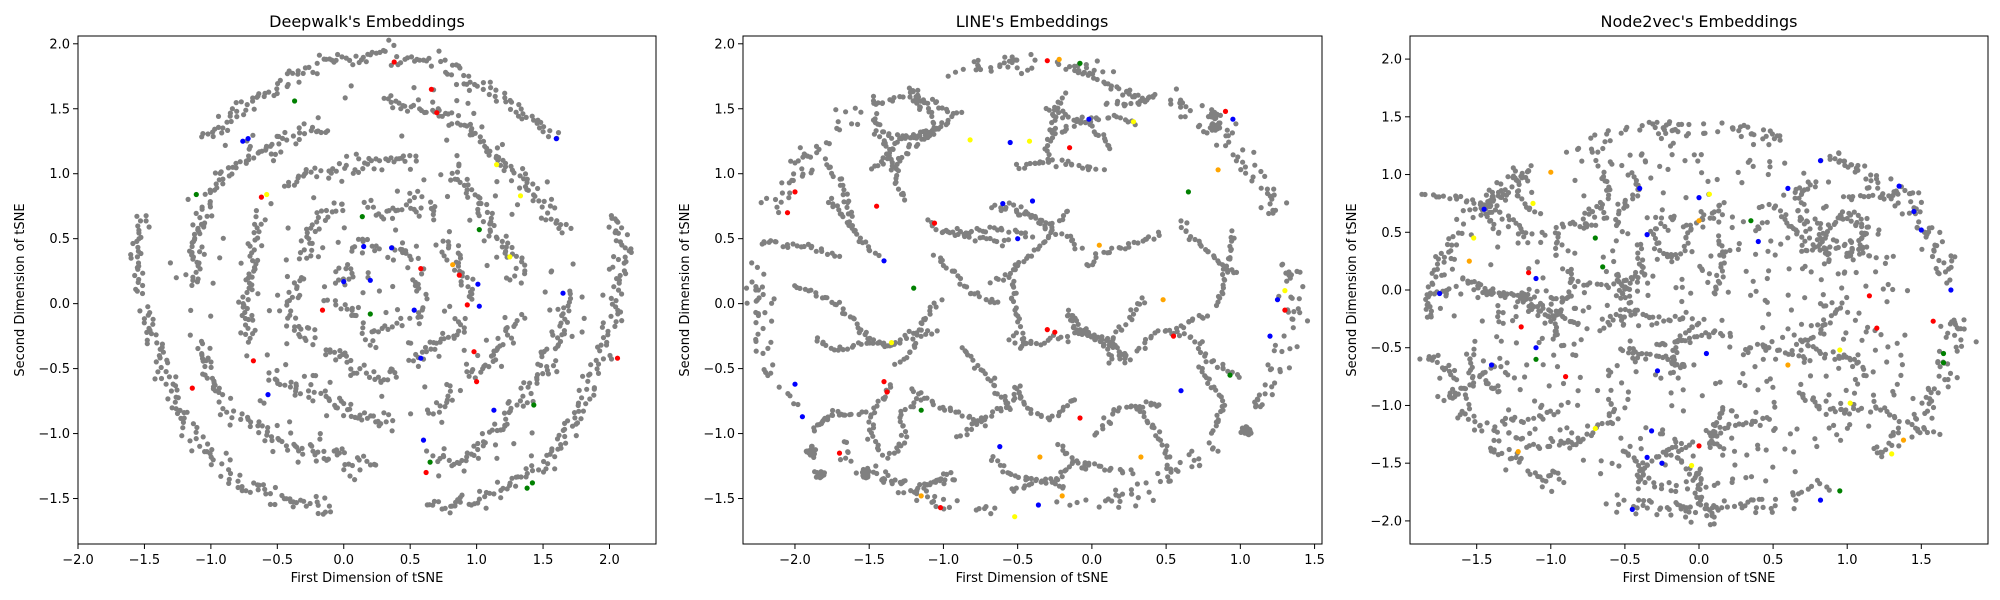  I want to click on x-tick-label: 1.5, so click(1314, 560).